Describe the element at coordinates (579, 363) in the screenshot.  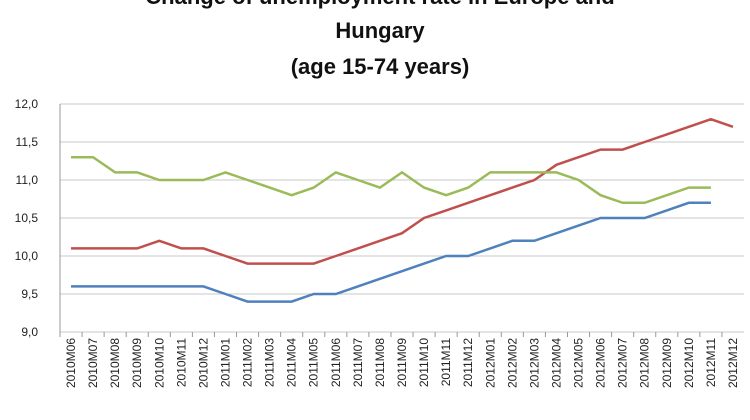
I see `x-tick-label: 2012M05` at that location.